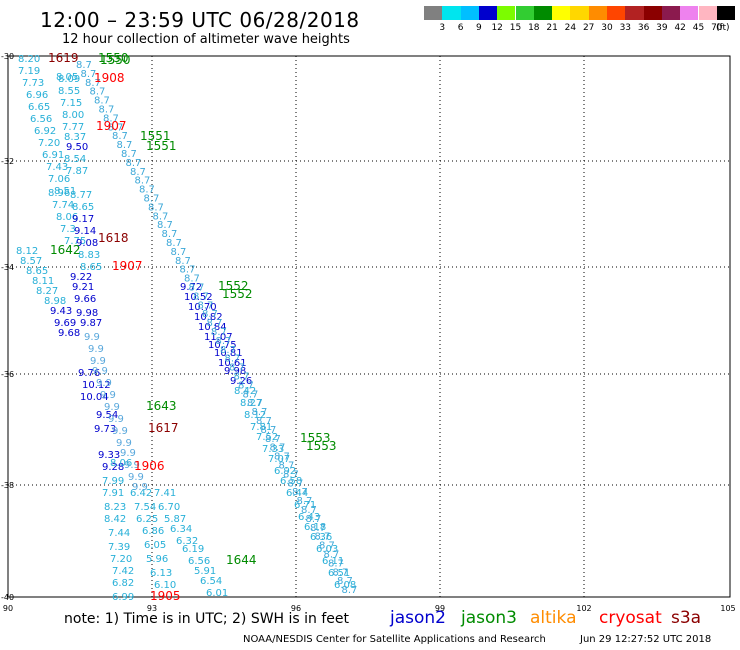  What do you see at coordinates (698, 28) in the screenshot?
I see `colorbar-label: 45` at bounding box center [698, 28].